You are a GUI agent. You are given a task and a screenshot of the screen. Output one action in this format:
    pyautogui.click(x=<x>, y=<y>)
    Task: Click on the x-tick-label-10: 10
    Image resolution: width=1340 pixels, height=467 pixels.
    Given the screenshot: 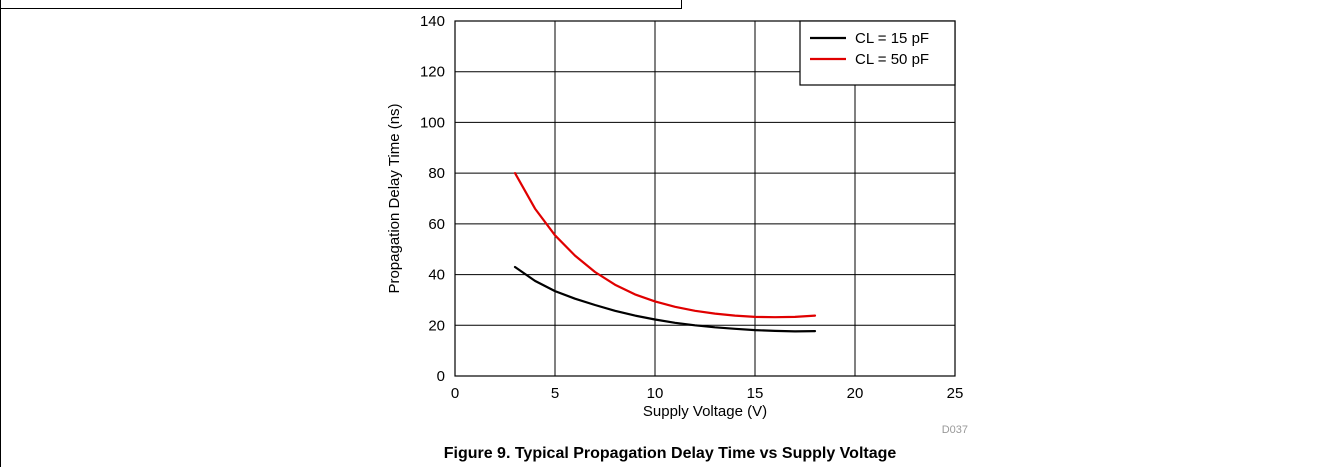 What is the action you would take?
    pyautogui.click(x=655, y=393)
    